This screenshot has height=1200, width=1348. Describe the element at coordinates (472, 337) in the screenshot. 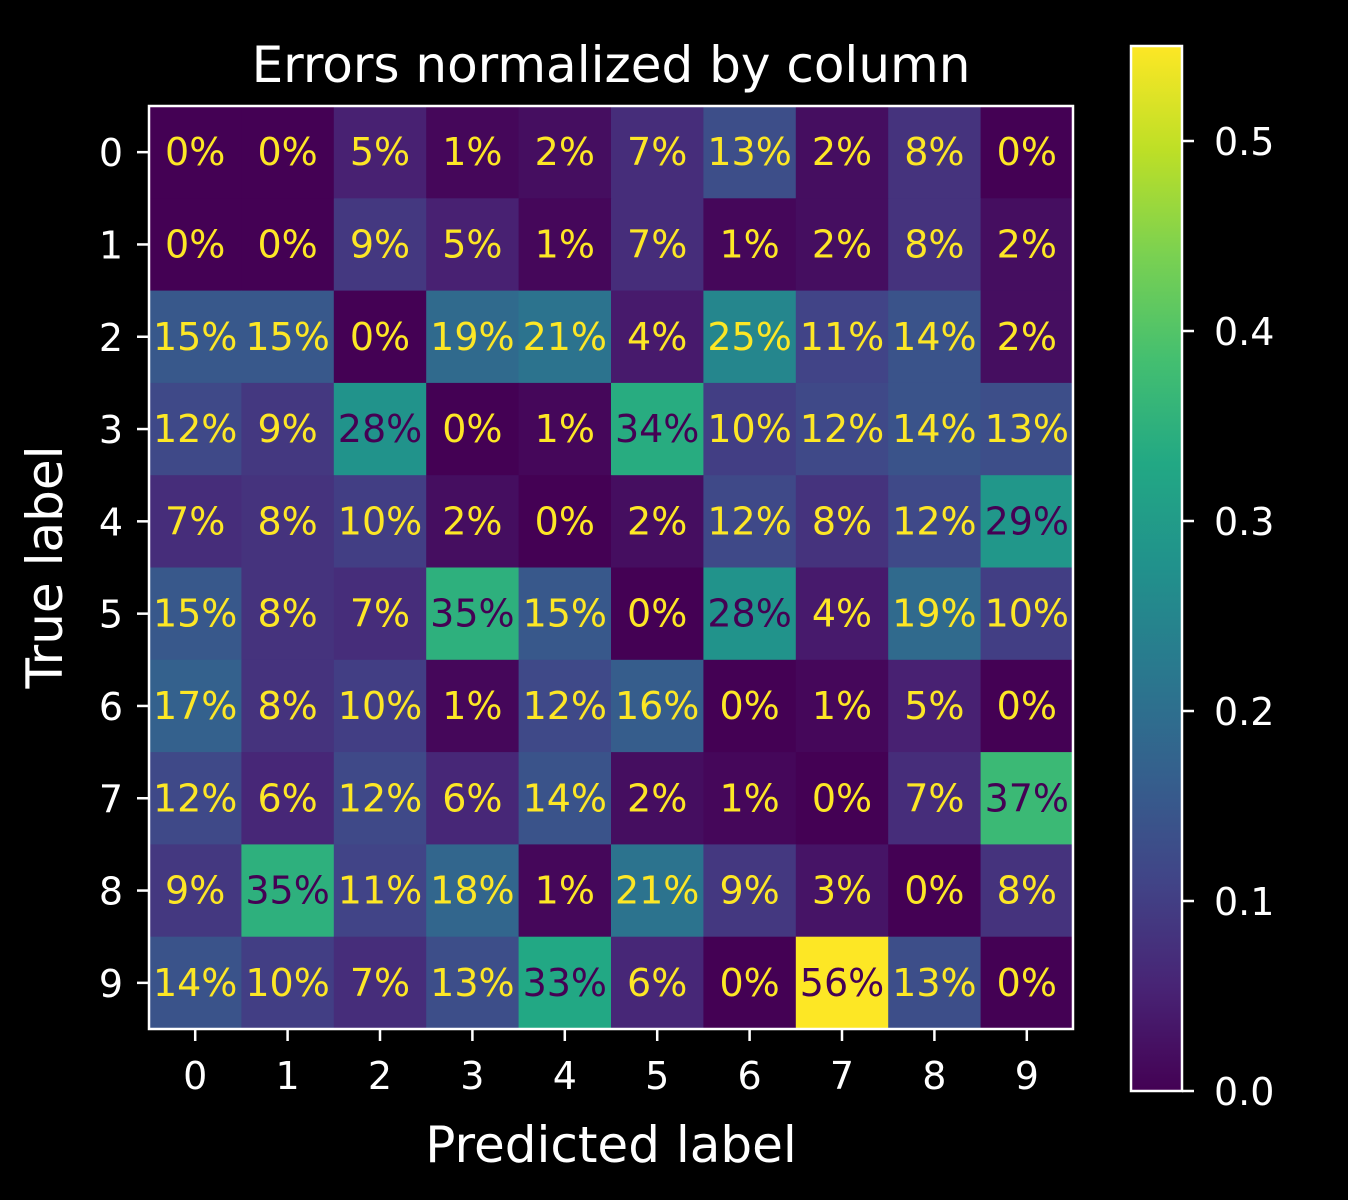

I see `heatmap-cell-label: 19%` at that location.